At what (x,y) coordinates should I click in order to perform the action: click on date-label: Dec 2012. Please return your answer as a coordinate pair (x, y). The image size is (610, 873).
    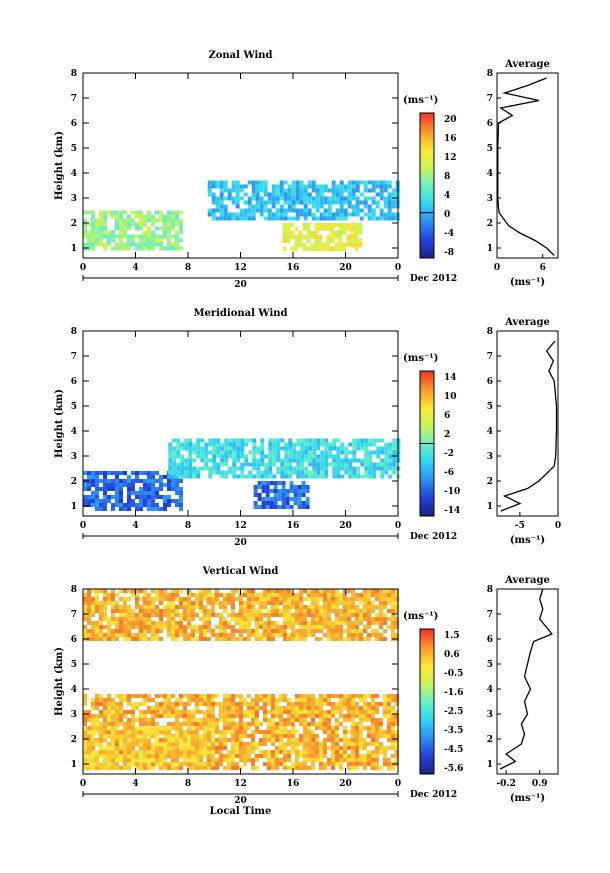
    Looking at the image, I should click on (433, 279).